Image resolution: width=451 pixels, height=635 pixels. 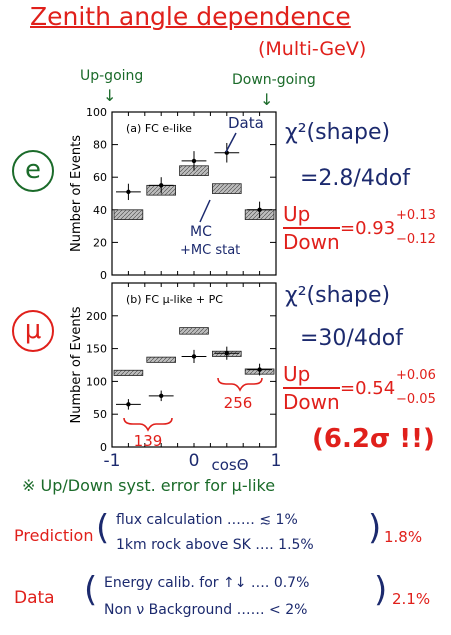 I want to click on y-tick-label: 50, so click(x=100, y=414).